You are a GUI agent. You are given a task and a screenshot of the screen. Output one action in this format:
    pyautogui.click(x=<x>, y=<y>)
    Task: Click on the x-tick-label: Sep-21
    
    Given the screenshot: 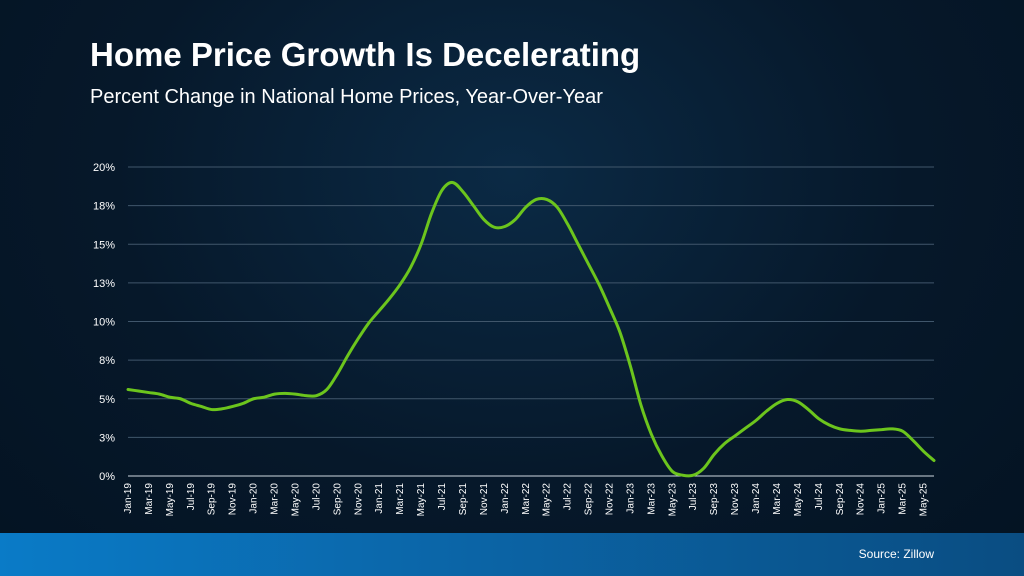 What is the action you would take?
    pyautogui.click(x=463, y=499)
    